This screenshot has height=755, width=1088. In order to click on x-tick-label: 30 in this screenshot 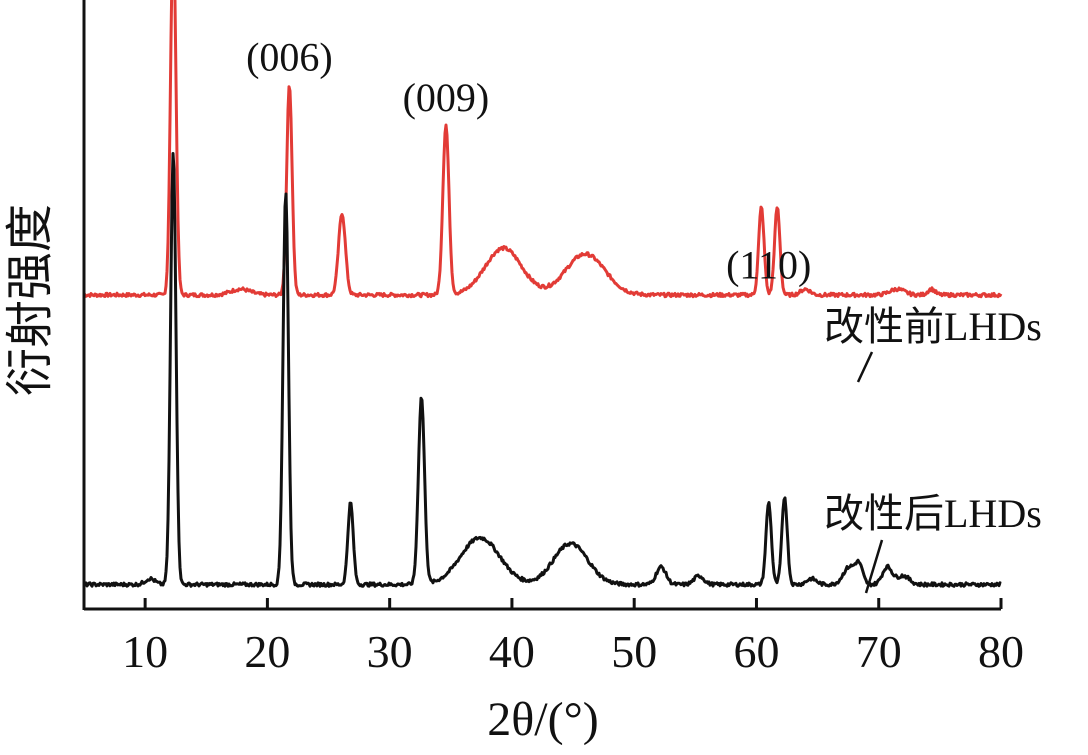, I will do `click(390, 651)`.